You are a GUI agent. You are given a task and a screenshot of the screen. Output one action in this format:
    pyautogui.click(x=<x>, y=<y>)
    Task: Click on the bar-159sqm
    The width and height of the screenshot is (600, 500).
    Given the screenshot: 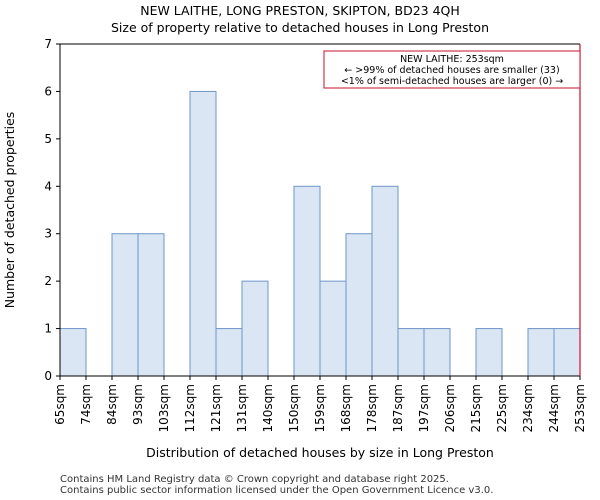 What is the action you would take?
    pyautogui.click(x=333, y=328)
    